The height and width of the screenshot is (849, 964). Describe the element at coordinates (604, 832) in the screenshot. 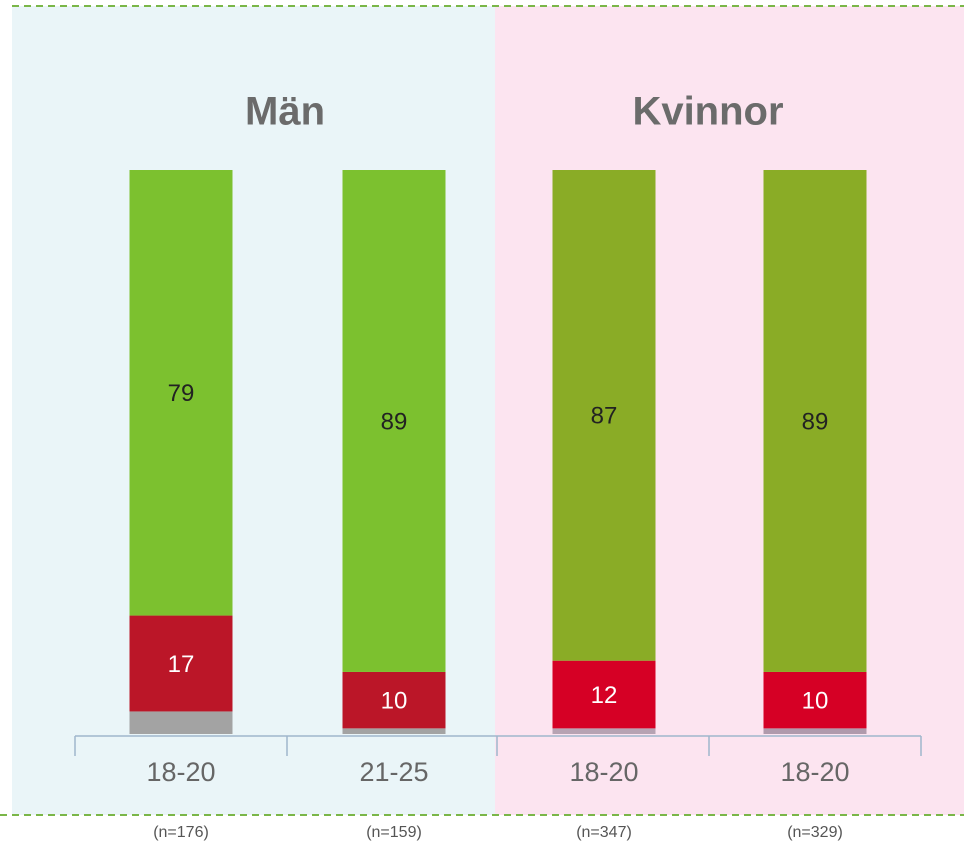

I see `sample-size: (n=347)` at that location.